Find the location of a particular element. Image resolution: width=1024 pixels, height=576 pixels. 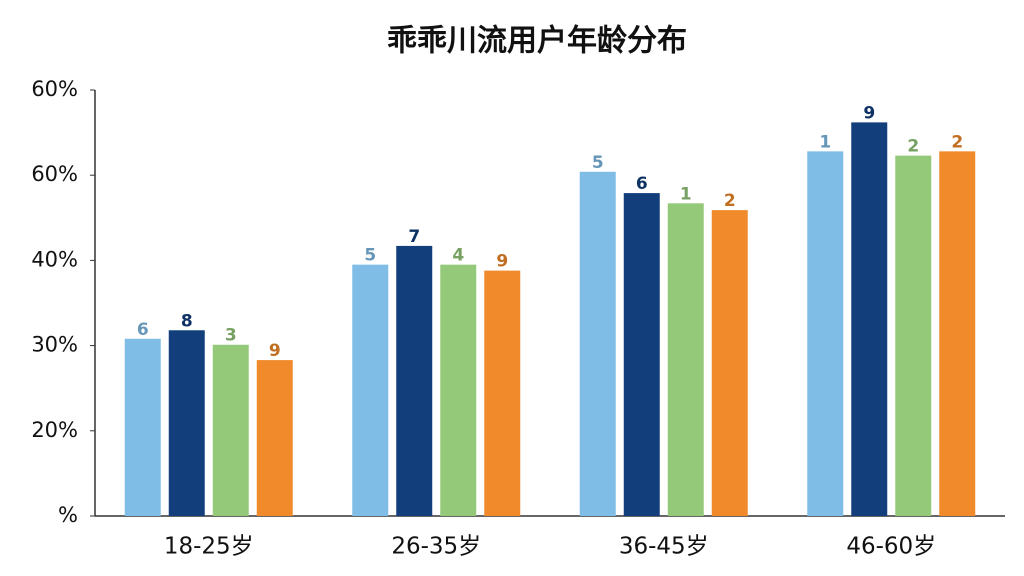

data-label: 8 is located at coordinates (187, 321).